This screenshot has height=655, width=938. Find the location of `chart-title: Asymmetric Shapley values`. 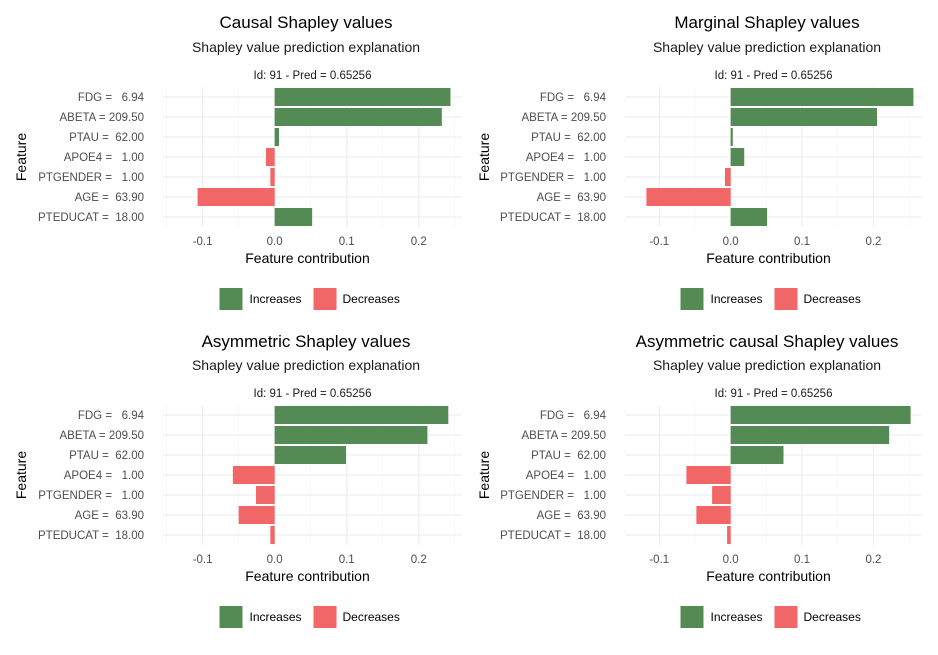

chart-title: Asymmetric Shapley values is located at coordinates (306, 341).